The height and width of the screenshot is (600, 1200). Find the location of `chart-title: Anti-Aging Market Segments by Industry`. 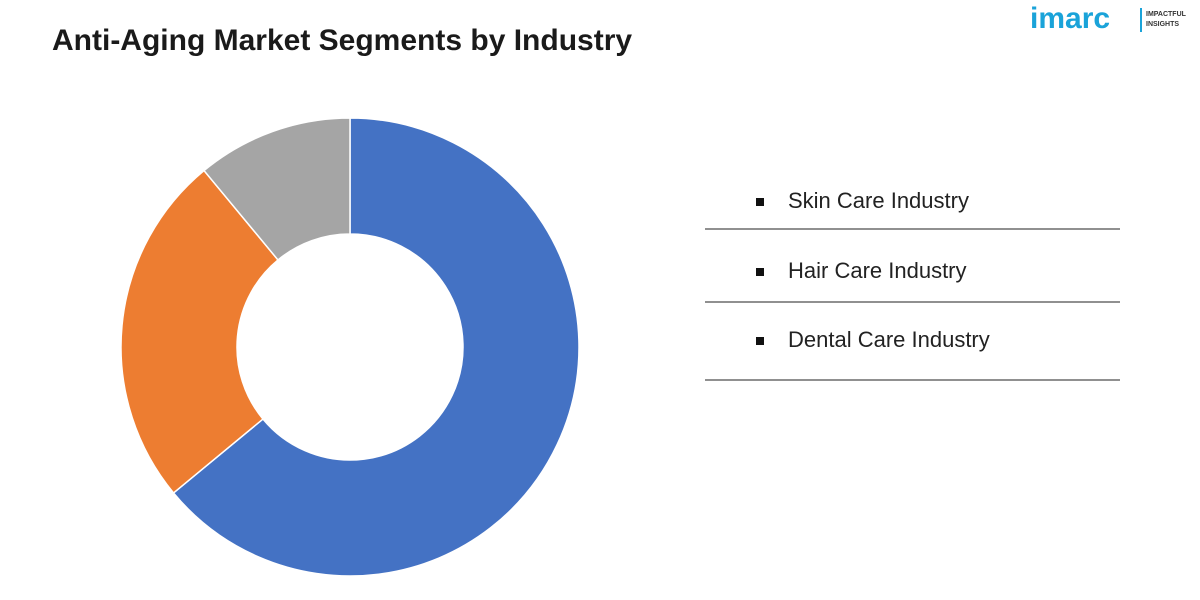

chart-title: Anti-Aging Market Segments by Industry is located at coordinates (342, 40).